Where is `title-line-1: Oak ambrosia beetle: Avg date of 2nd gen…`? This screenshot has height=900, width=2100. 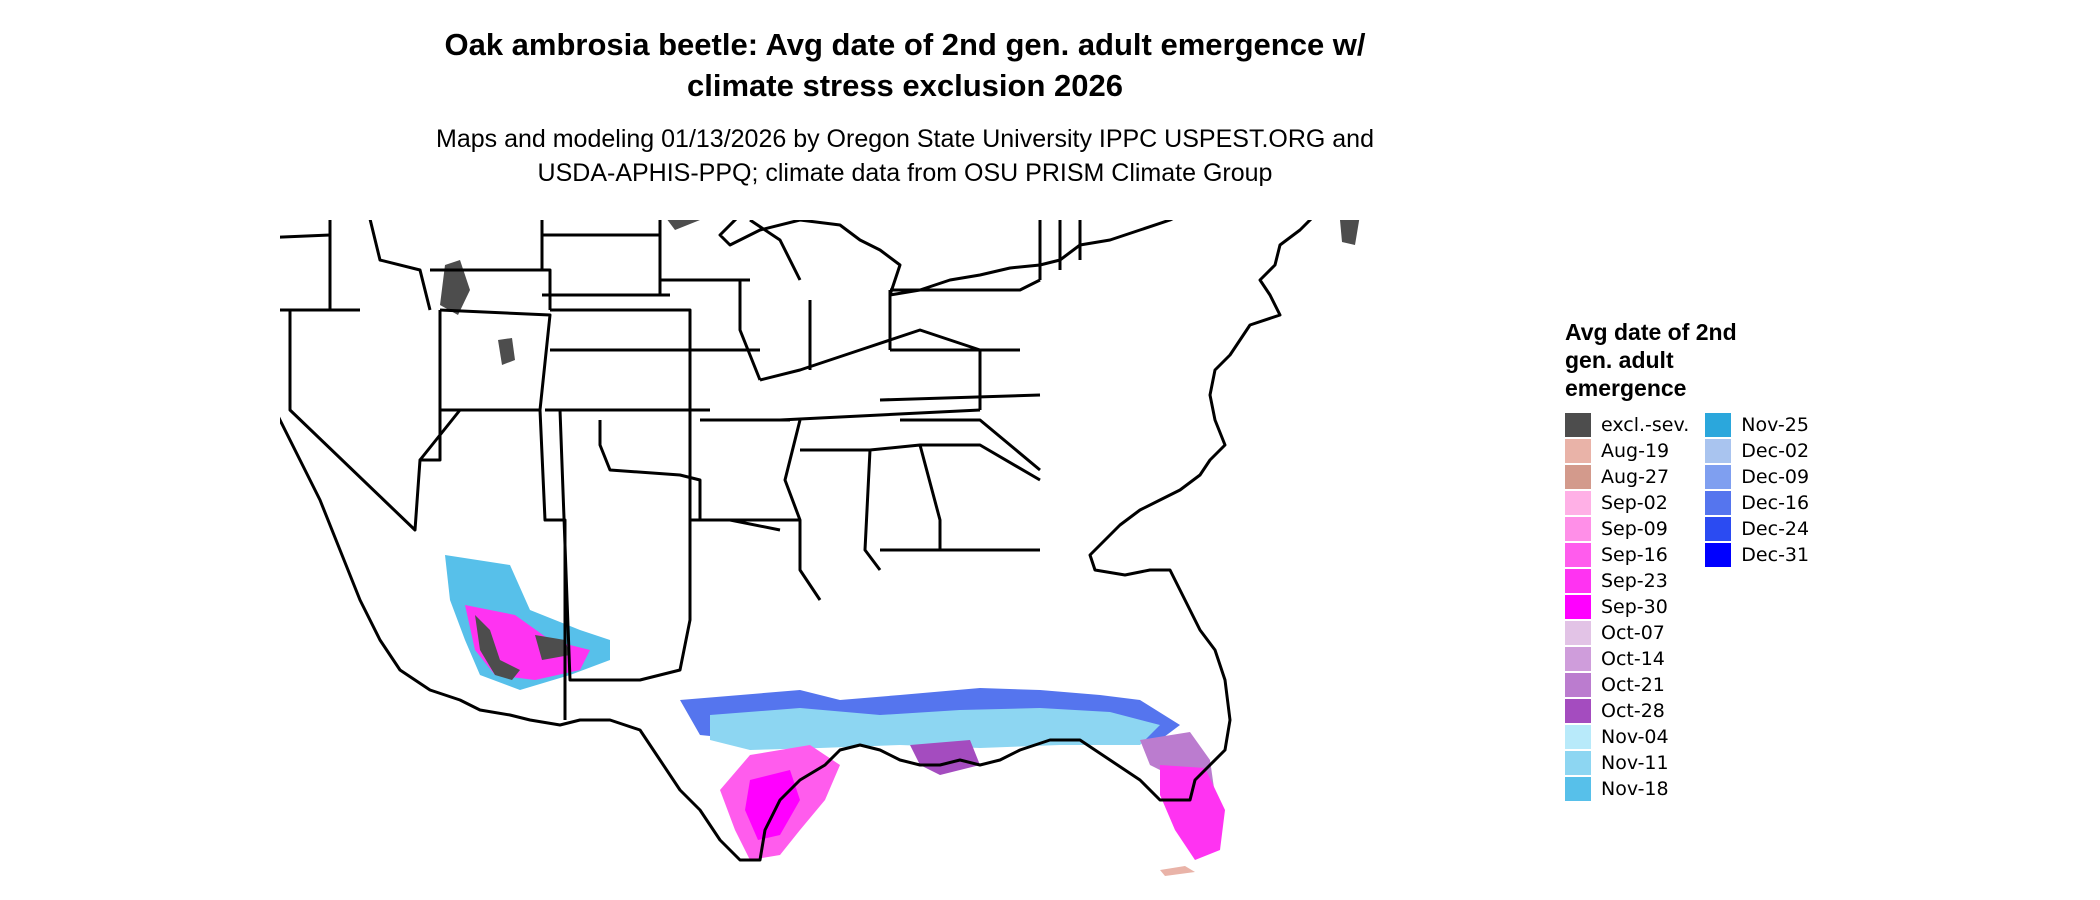
title-line-1: Oak ambrosia beetle: Avg date of 2nd gen… is located at coordinates (905, 44).